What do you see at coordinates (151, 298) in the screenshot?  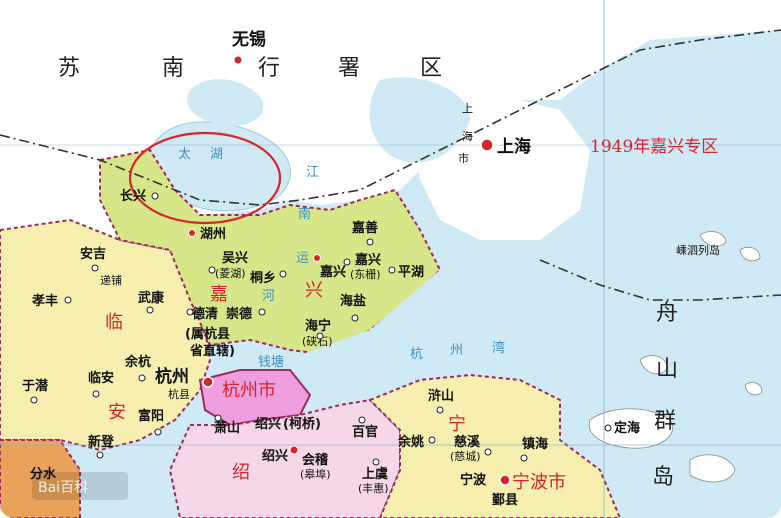 I see `label-wukang: 武康` at bounding box center [151, 298].